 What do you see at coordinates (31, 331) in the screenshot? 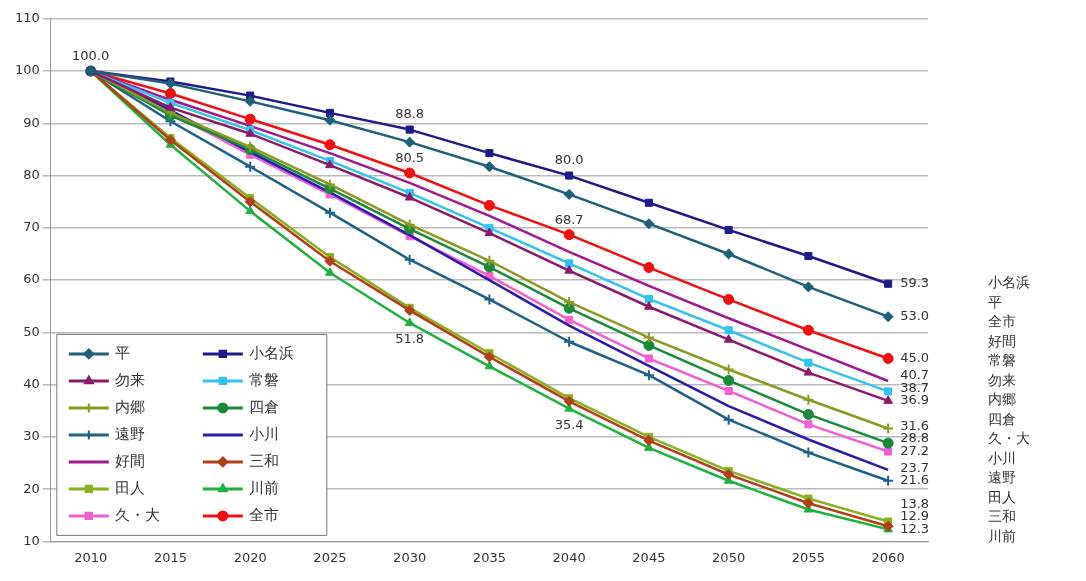
I see `y-tick-label: 50` at bounding box center [31, 331].